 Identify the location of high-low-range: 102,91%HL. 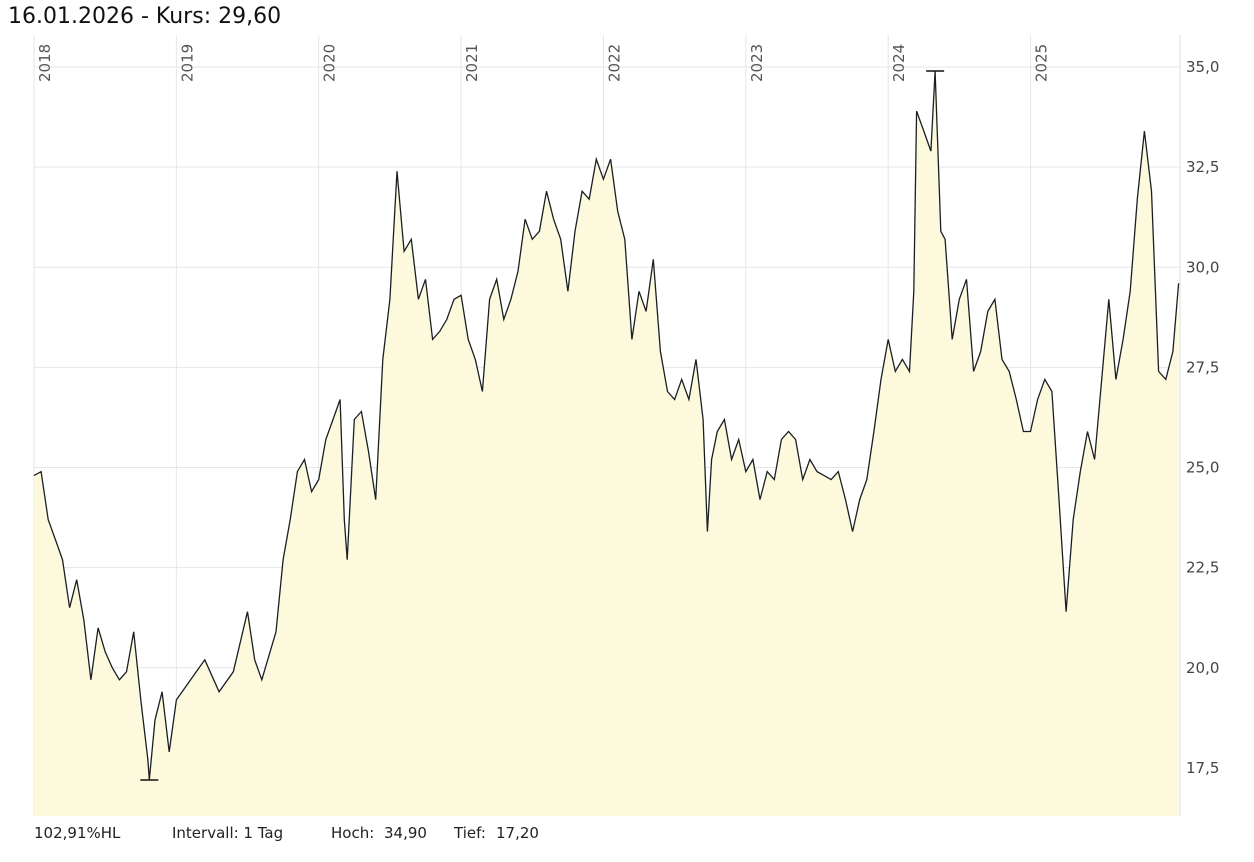
(77, 833).